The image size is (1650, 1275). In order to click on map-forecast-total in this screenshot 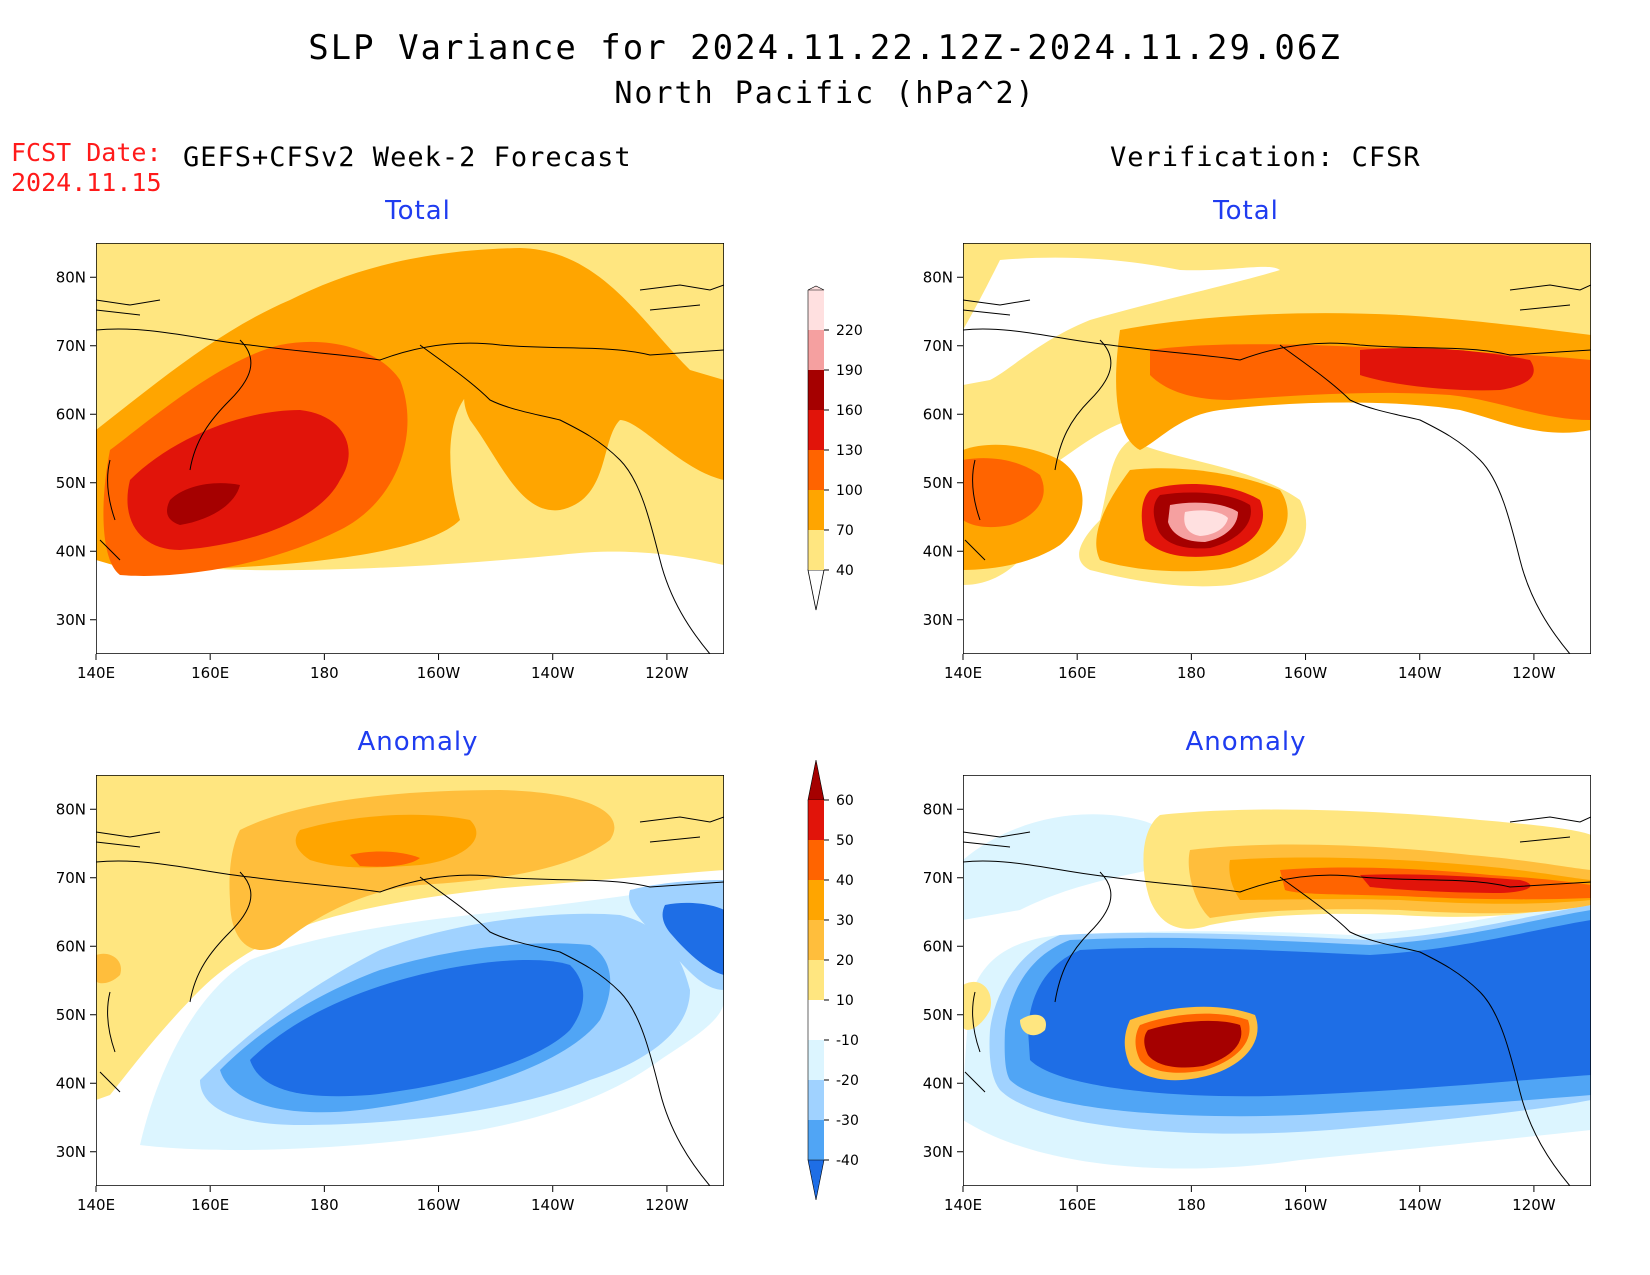, I will do `click(410, 448)`.